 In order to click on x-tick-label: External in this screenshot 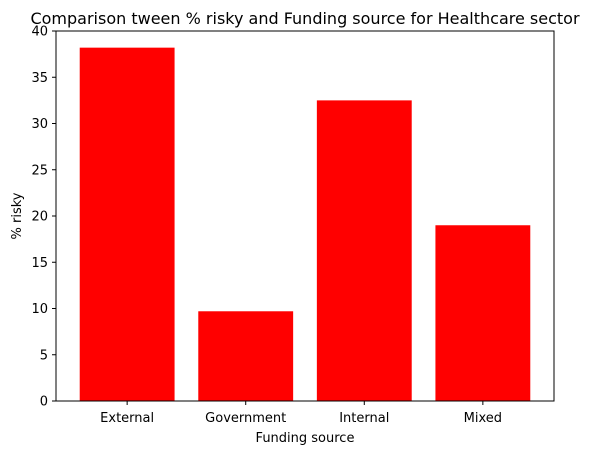, I will do `click(127, 418)`.